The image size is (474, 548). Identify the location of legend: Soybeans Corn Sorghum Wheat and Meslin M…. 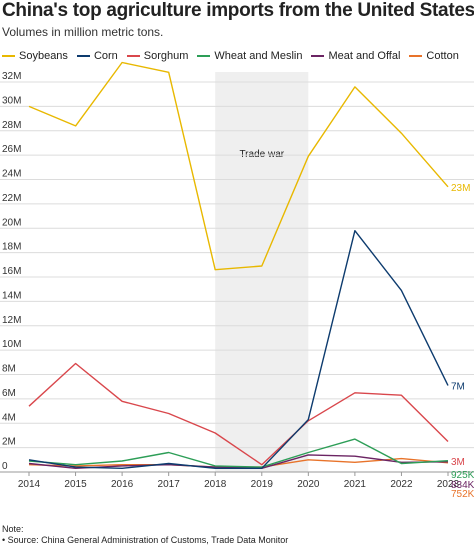
(230, 56).